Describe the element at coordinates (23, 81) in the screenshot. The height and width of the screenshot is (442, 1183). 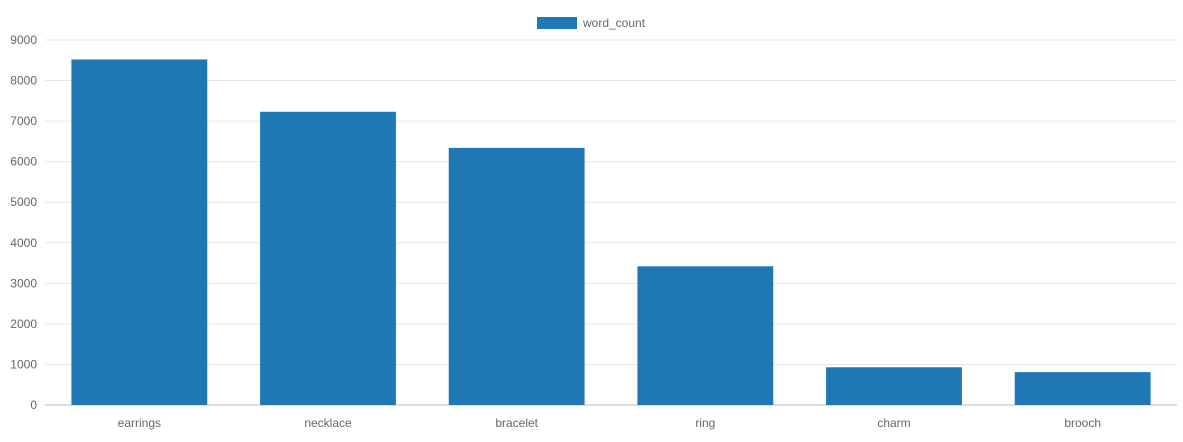
I see `y-tick-label: 8000` at that location.